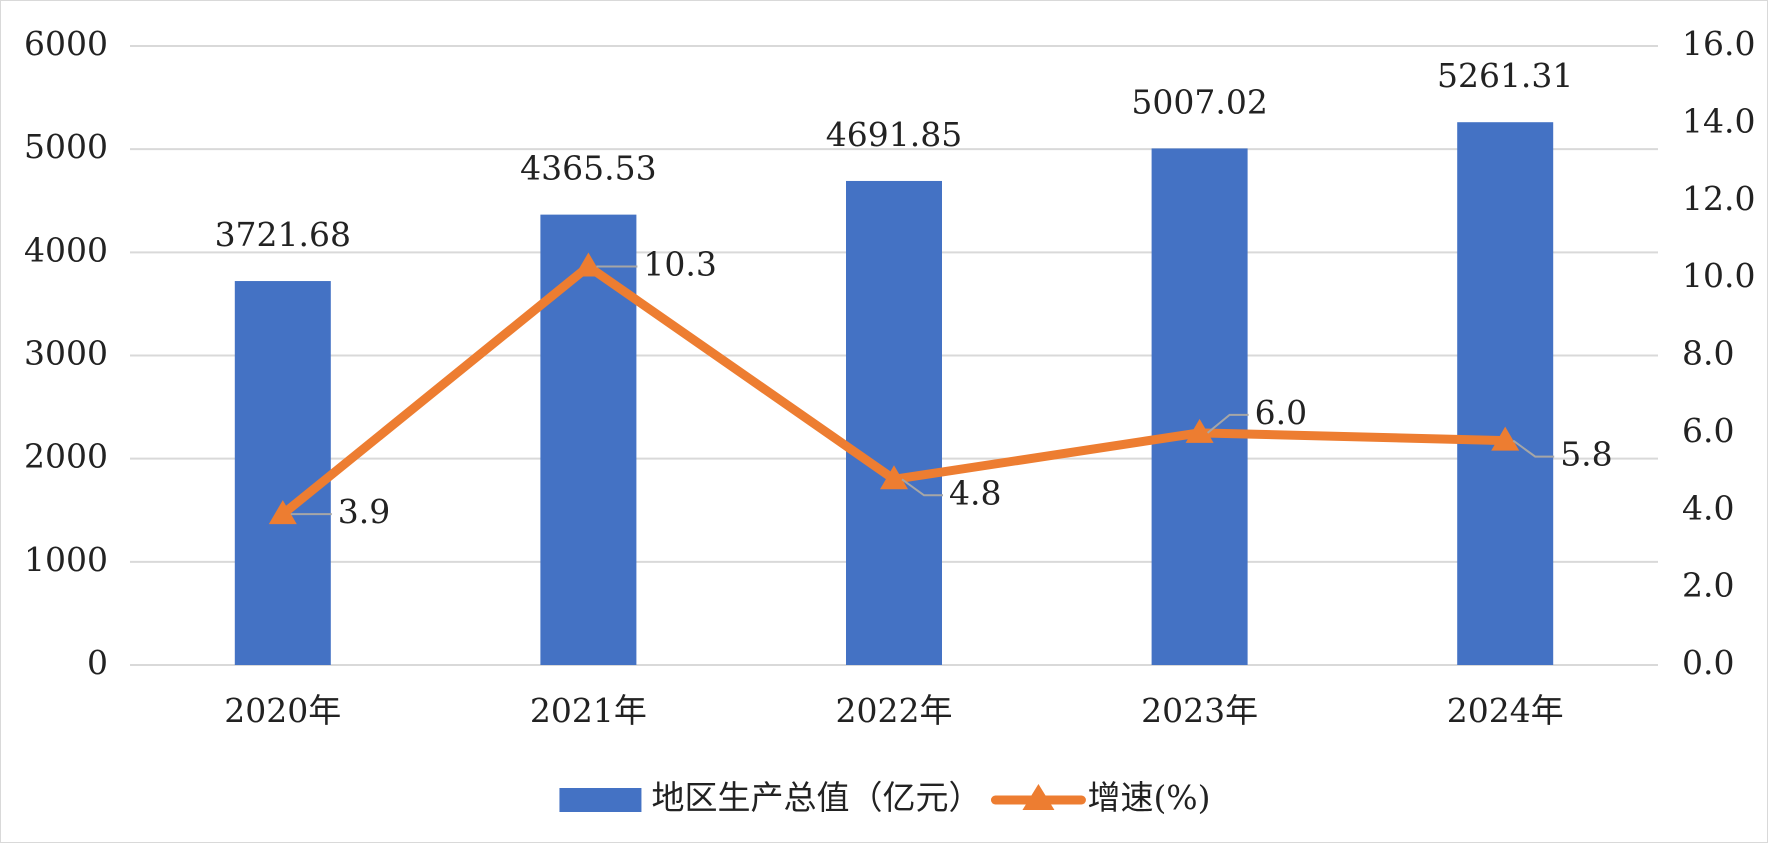 The image size is (1768, 843). What do you see at coordinates (1708, 585) in the screenshot?
I see `y2-tick-label: 2.0` at bounding box center [1708, 585].